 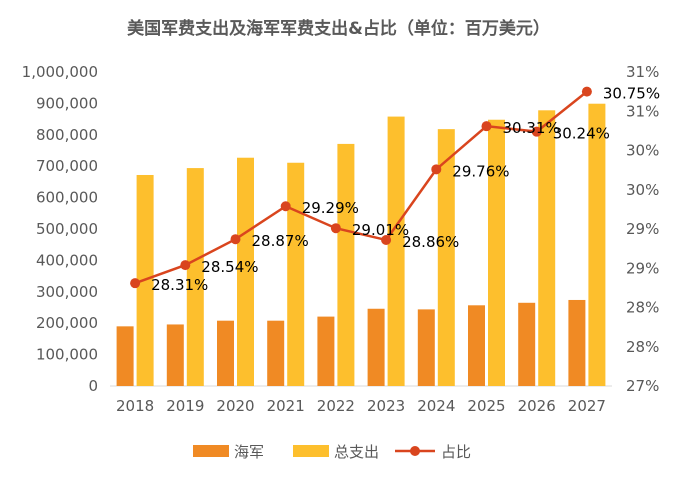 I want to click on x-tick-label: 2021, so click(x=286, y=406).